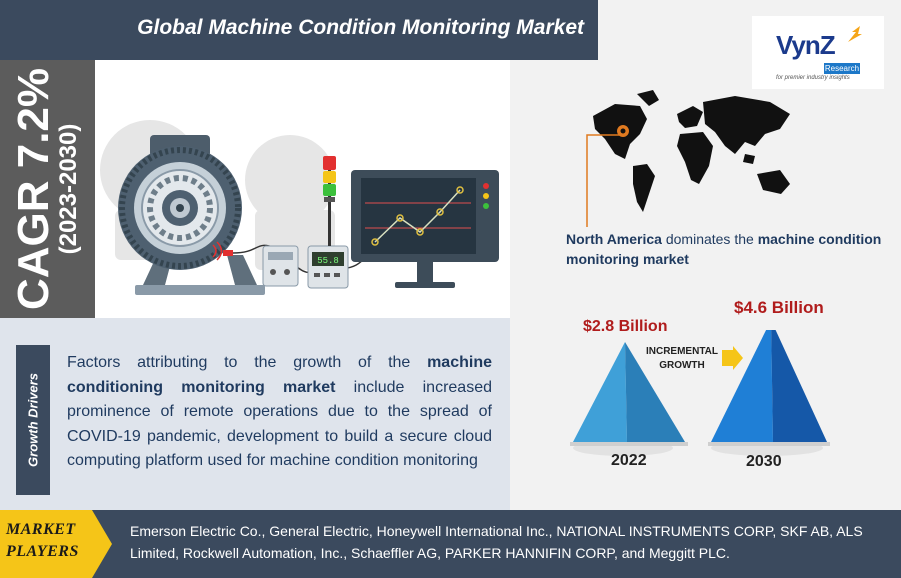  What do you see at coordinates (425, 229) in the screenshot?
I see `monitor-icon` at bounding box center [425, 229].